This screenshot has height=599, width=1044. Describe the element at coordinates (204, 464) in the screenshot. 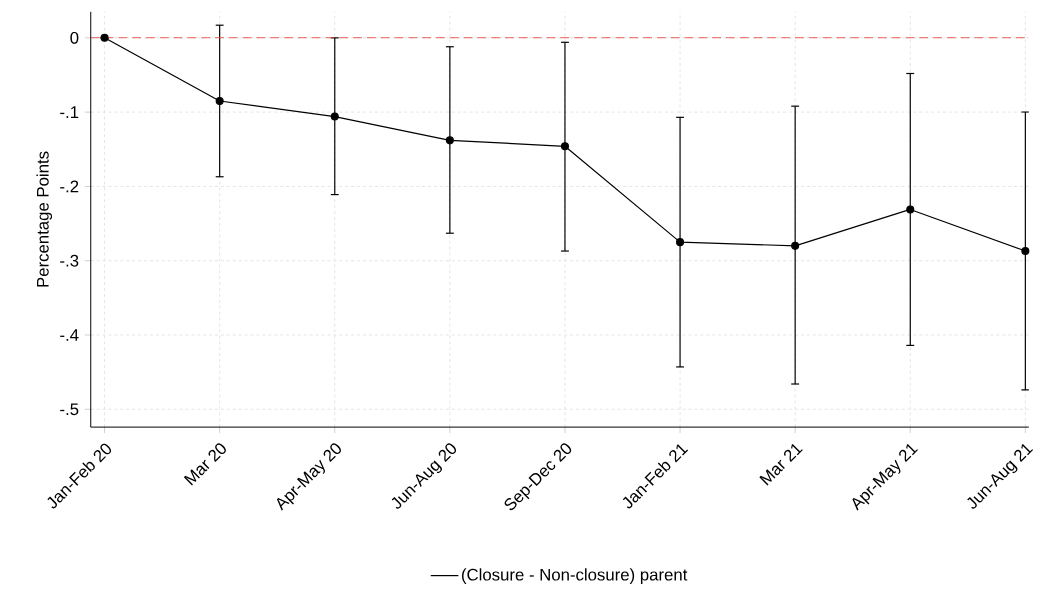

I see `x-tick-label: Mar 20` at that location.